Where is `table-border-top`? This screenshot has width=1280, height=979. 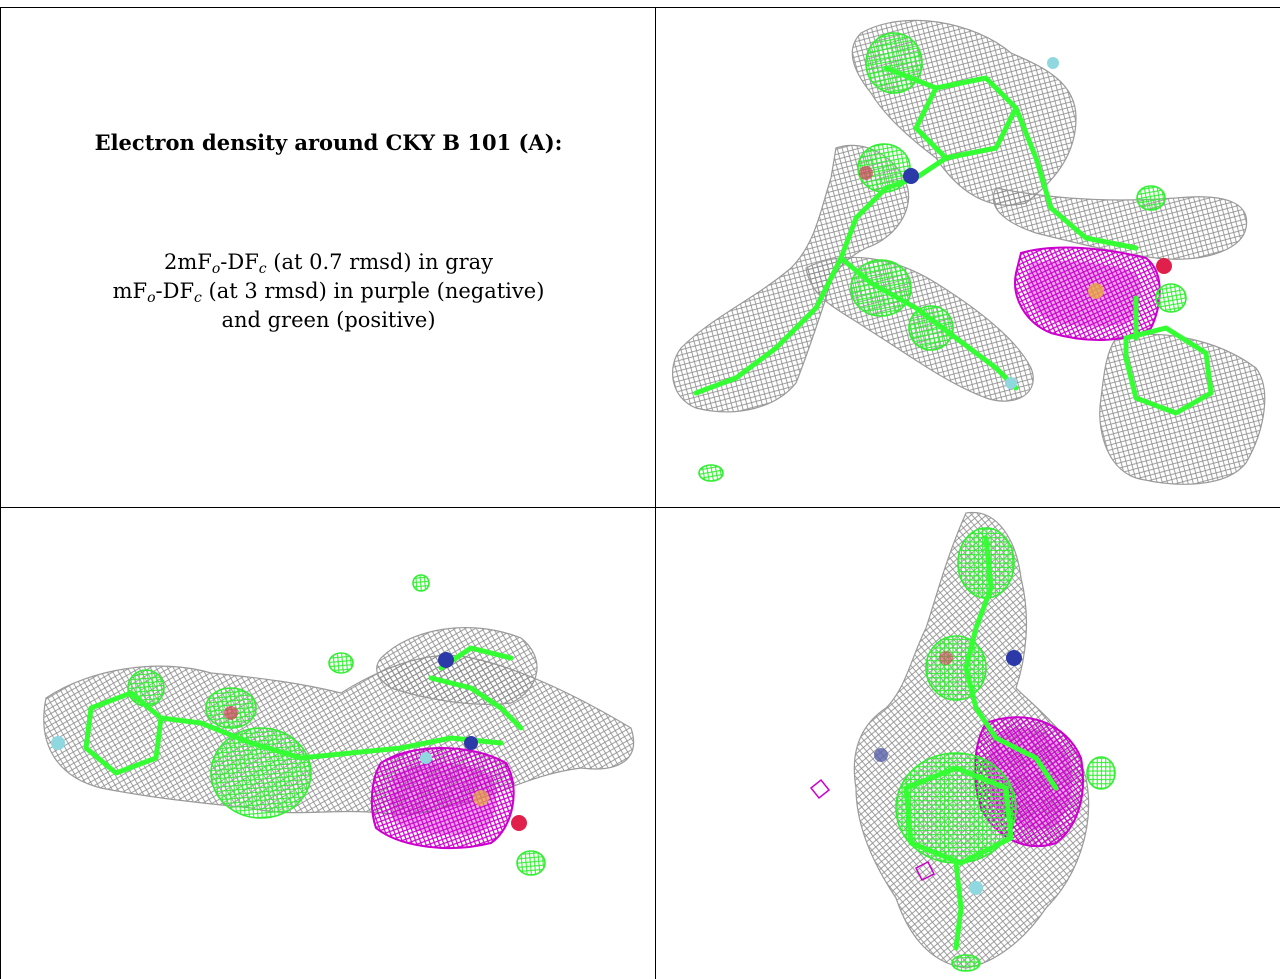
table-border-top is located at coordinates (640, 7).